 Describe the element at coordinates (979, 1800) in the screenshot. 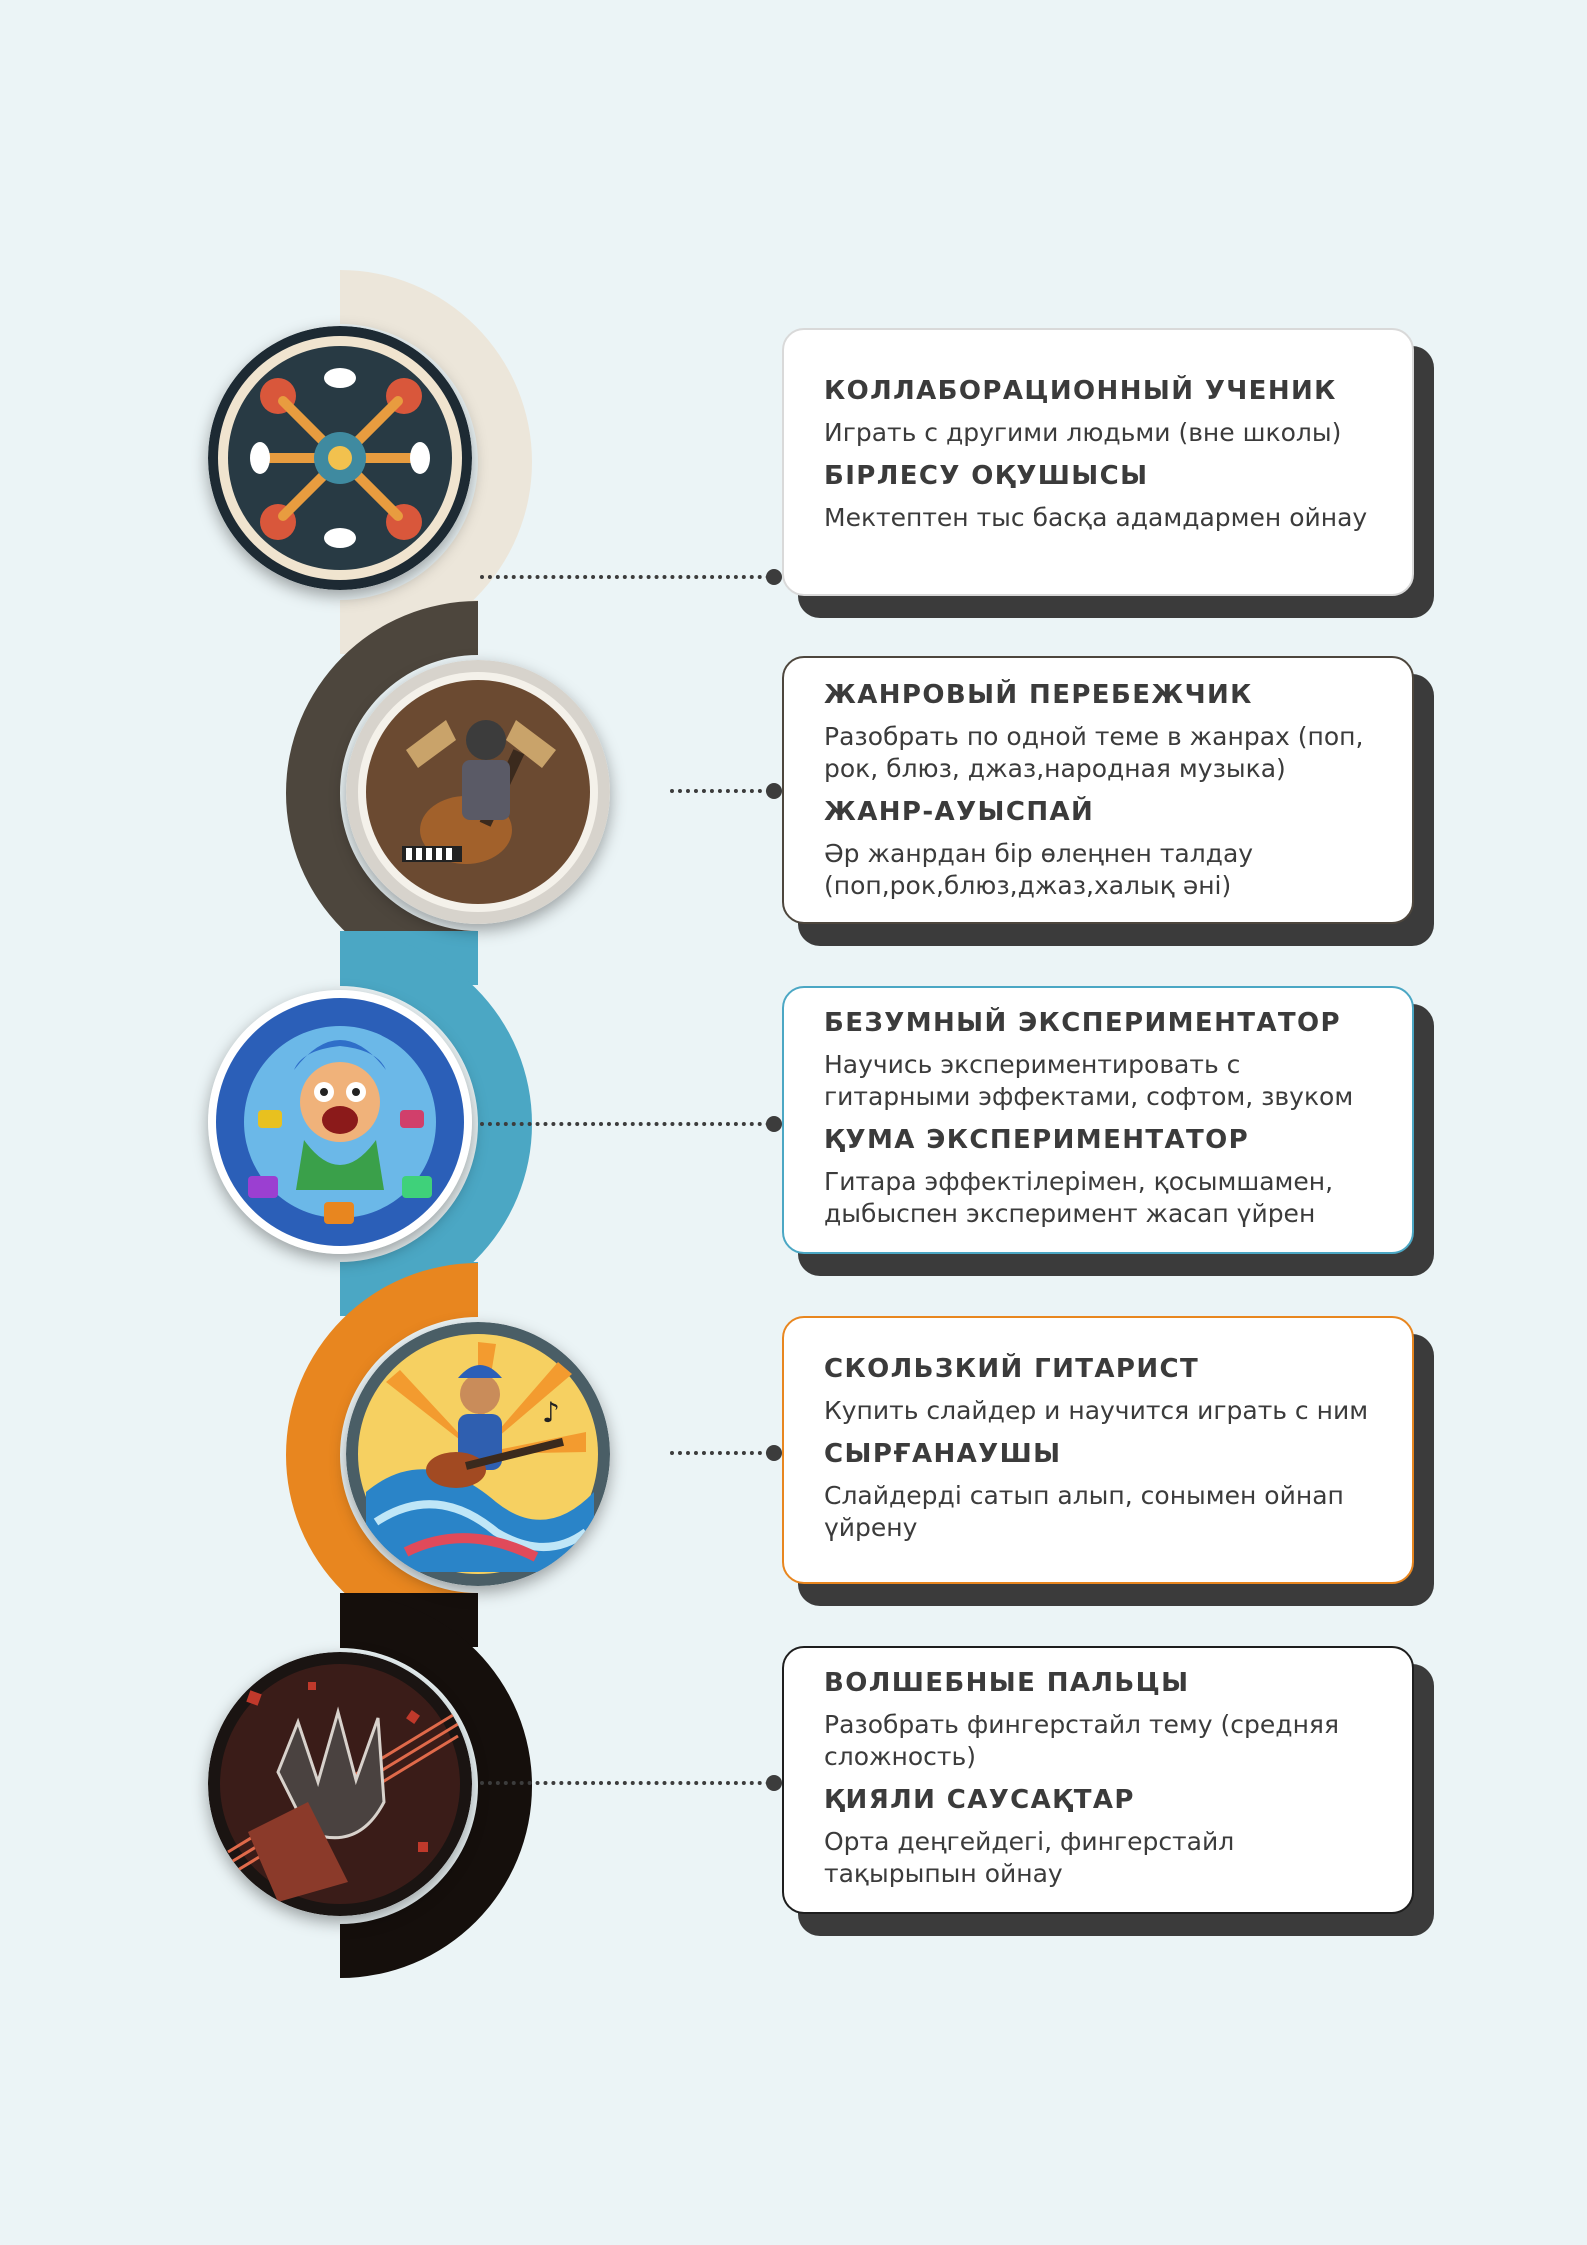

I see `card-title-kz: ҚИЯЛИ САУСАҚТАР` at that location.